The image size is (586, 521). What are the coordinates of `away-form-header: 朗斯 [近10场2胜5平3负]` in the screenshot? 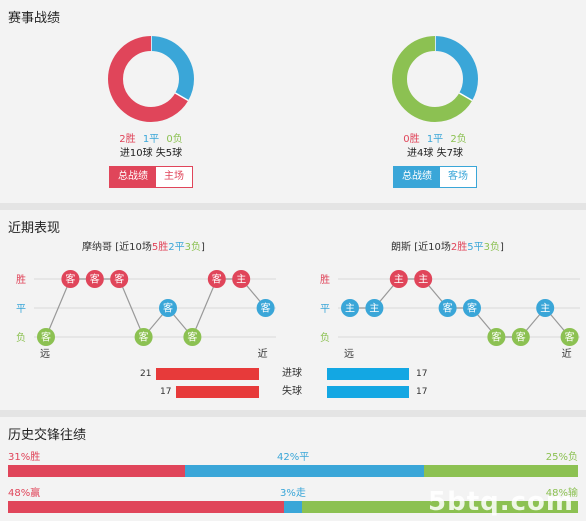 It's located at (447, 245).